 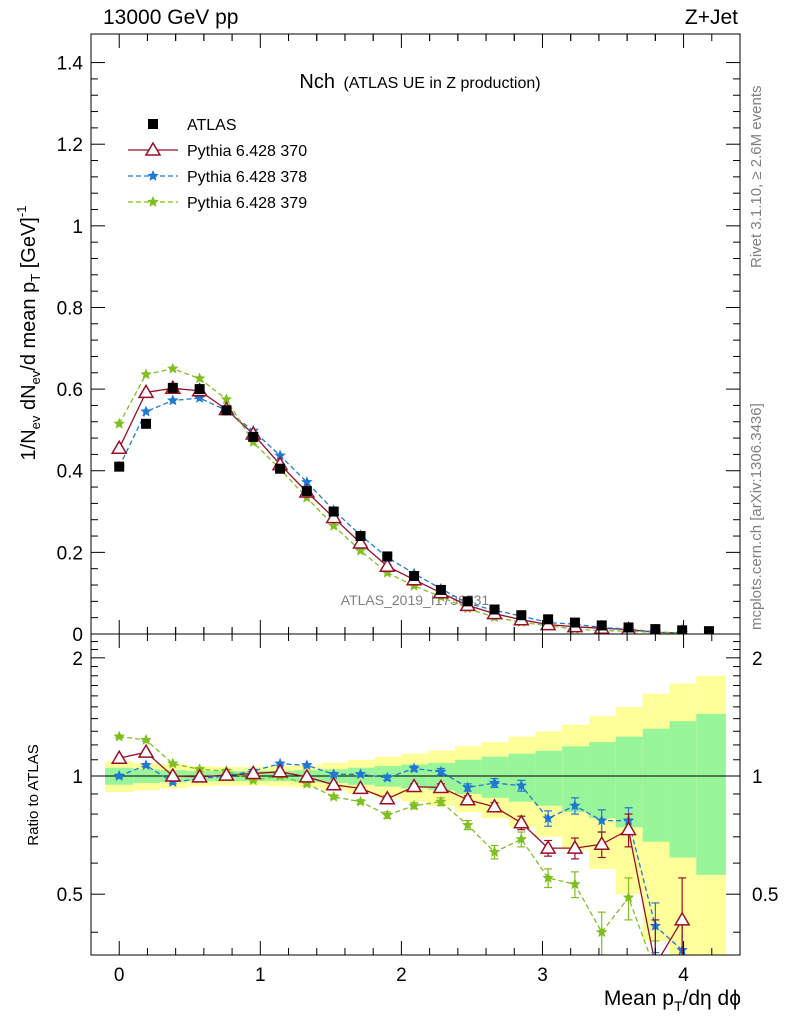 I want to click on y-tick-label: 0, so click(x=77, y=635).